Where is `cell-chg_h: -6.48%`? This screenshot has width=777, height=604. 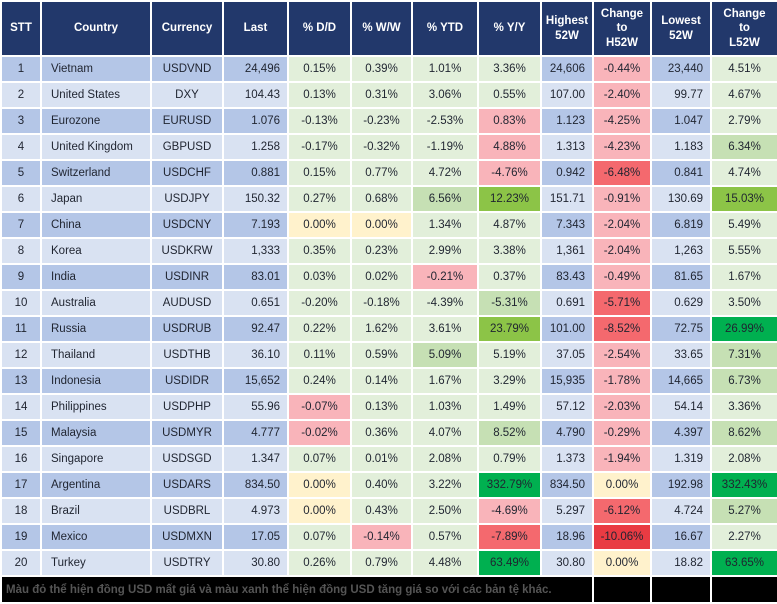
cell-chg_h: -6.48% is located at coordinates (622, 173).